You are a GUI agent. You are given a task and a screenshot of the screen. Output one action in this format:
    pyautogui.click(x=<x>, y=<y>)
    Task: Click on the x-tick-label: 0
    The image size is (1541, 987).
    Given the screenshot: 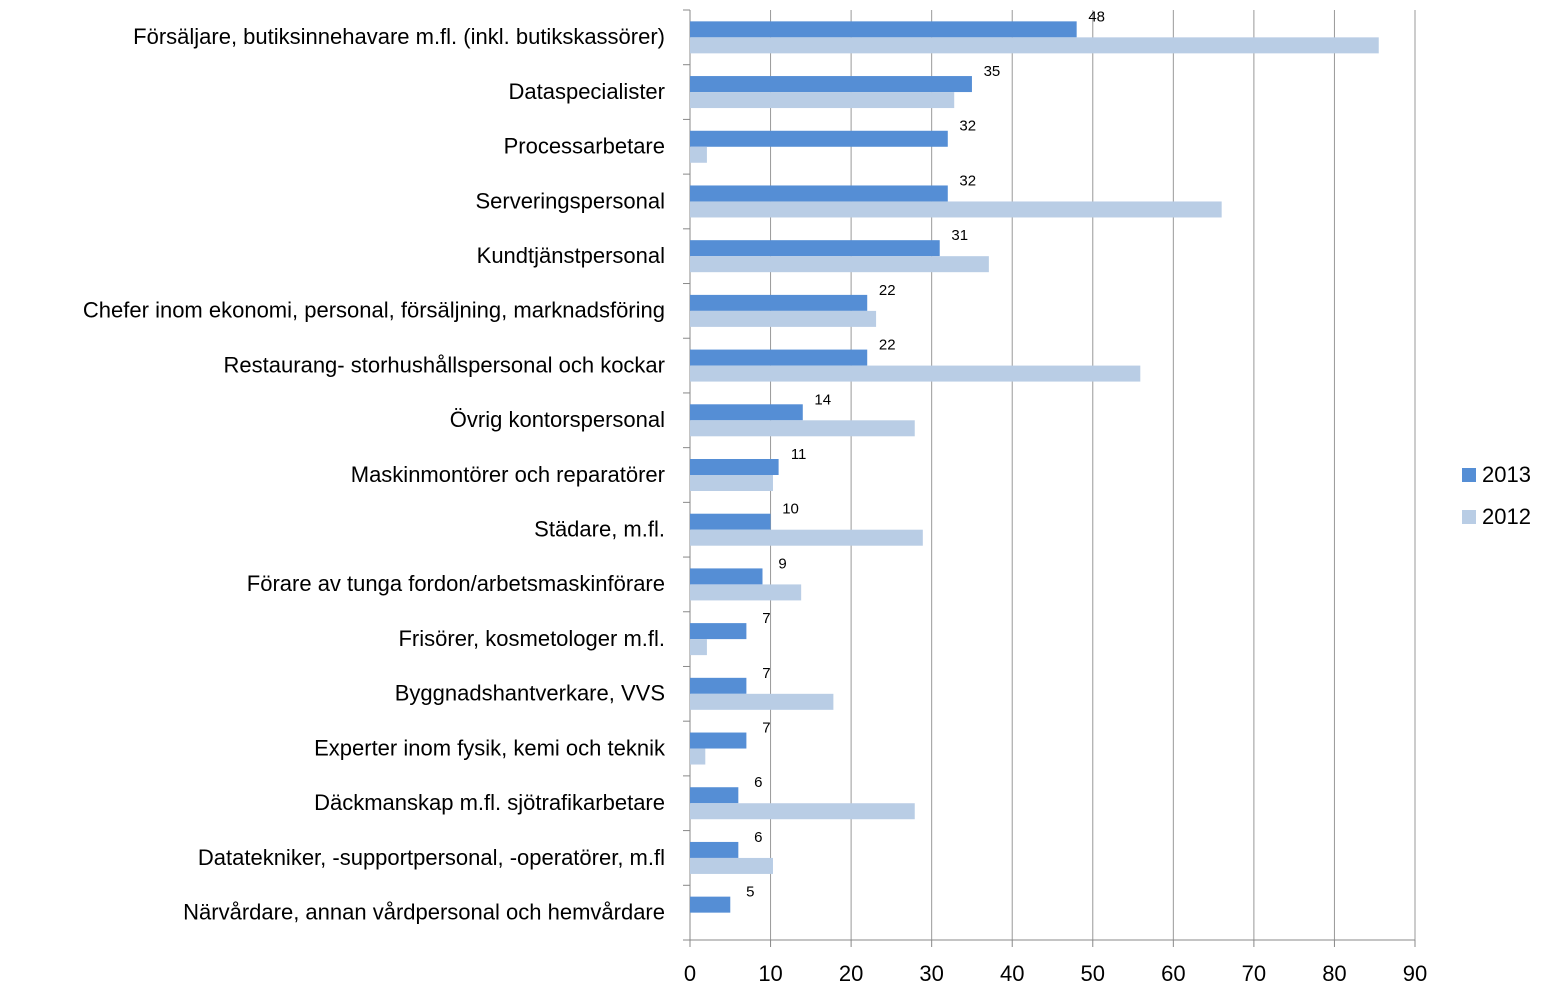 What is the action you would take?
    pyautogui.click(x=690, y=973)
    